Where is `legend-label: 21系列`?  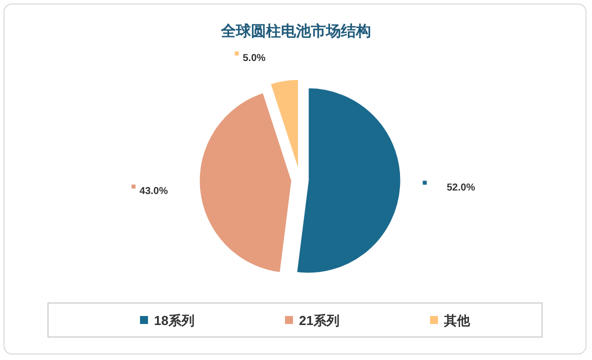 legend-label: 21系列 is located at coordinates (319, 320).